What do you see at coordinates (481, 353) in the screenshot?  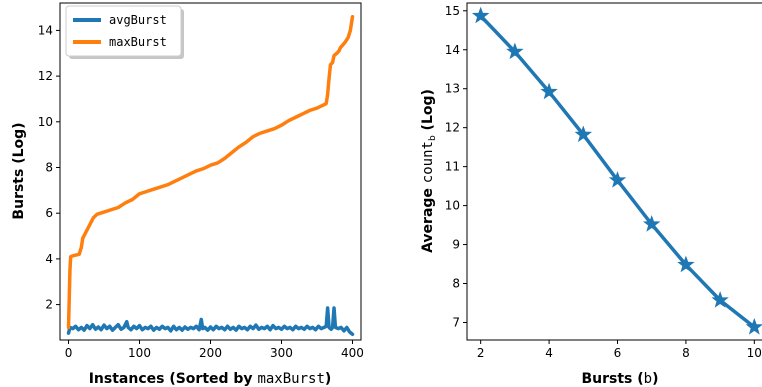 I see `right-x-tick-label: 2` at bounding box center [481, 353].